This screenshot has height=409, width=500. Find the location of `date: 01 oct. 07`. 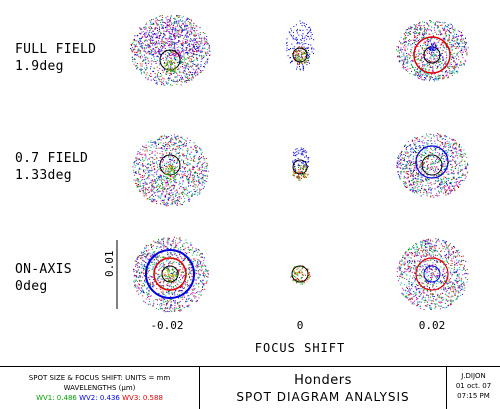

date: 01 oct. 07 is located at coordinates (473, 386).